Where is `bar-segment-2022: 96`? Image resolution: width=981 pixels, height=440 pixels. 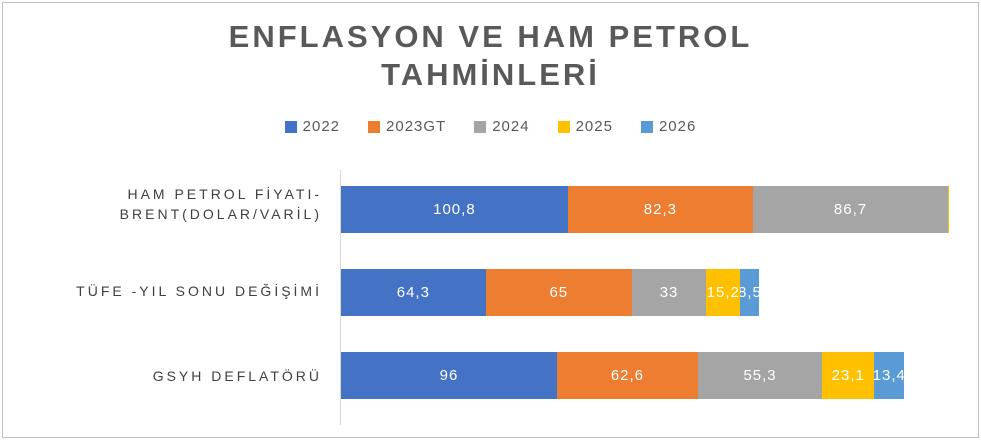
bar-segment-2022: 96 is located at coordinates (449, 375).